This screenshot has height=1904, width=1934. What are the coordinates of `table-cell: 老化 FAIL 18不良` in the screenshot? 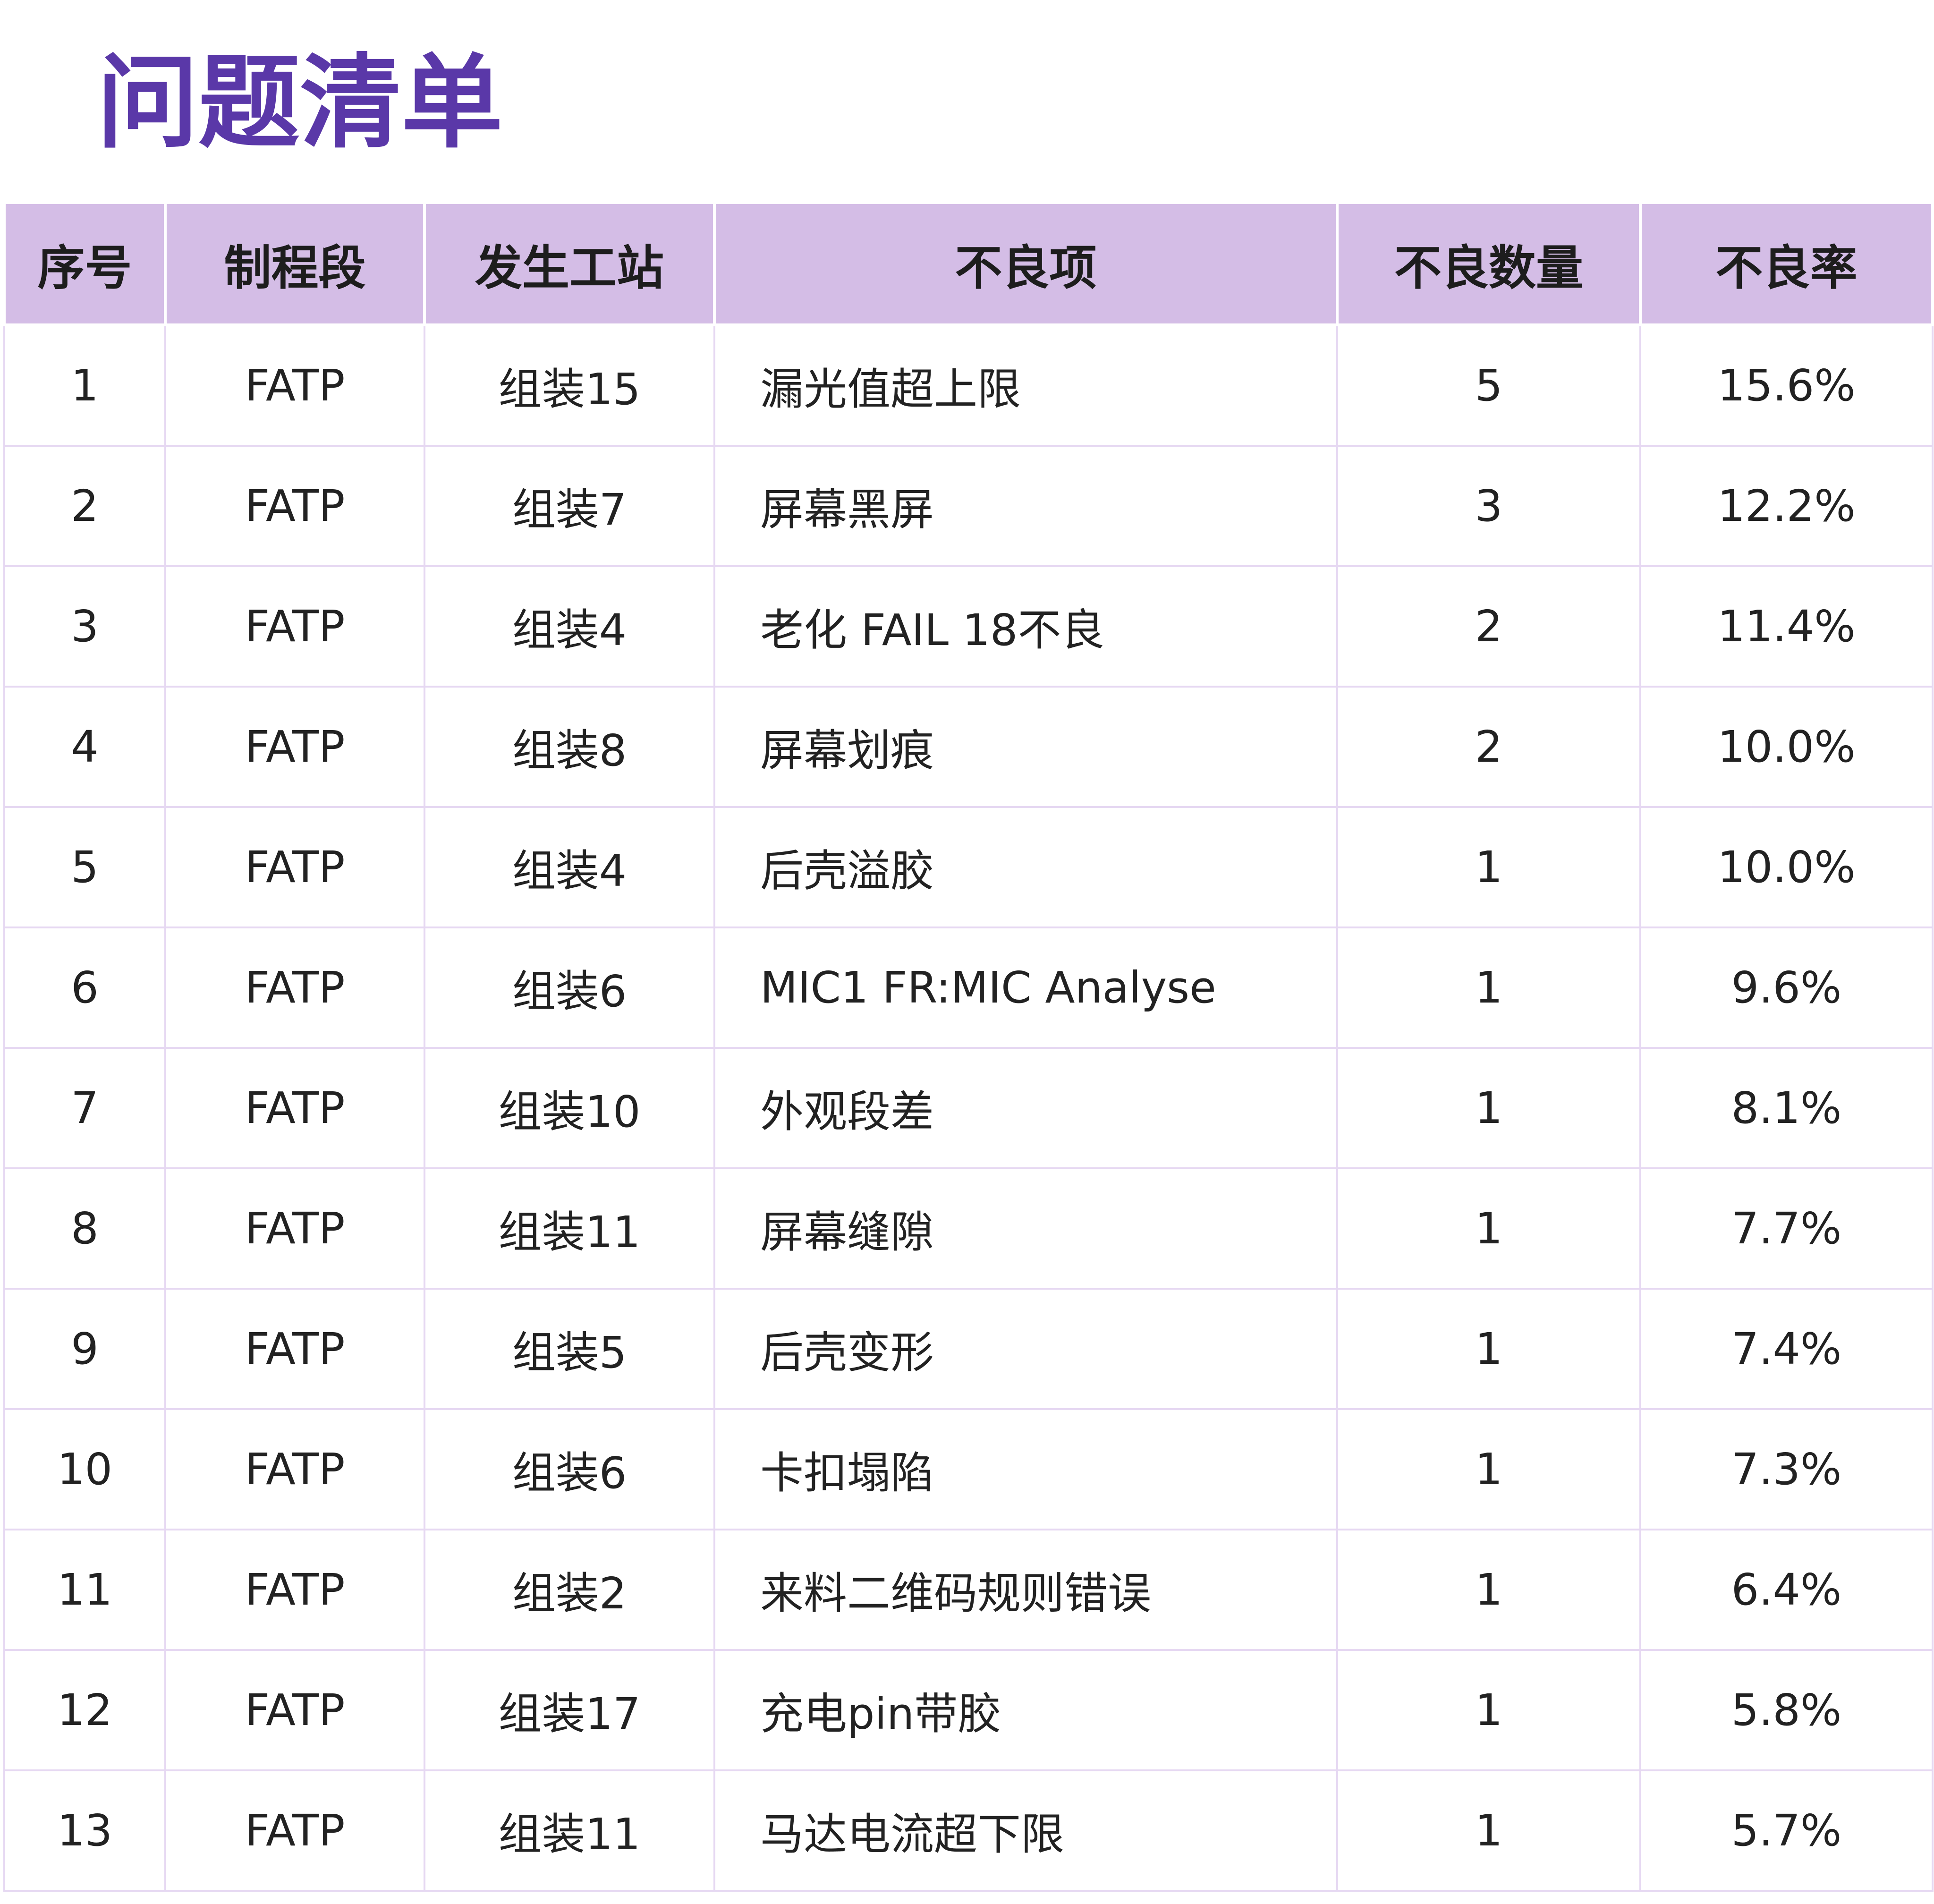 It's located at (1025, 626).